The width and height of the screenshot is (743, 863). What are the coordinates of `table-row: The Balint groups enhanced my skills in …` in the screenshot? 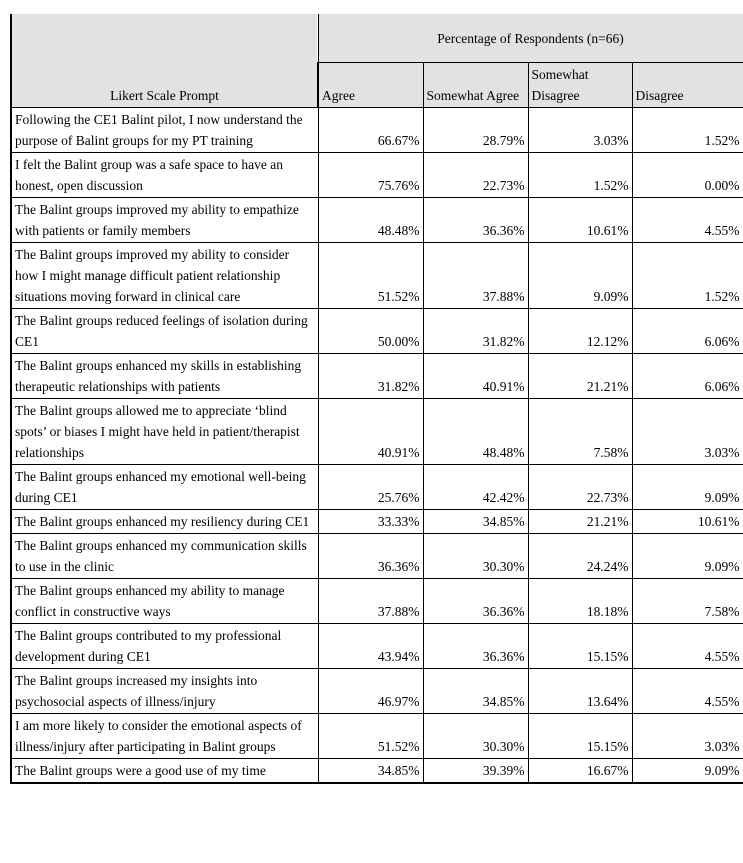 It's located at (376, 376).